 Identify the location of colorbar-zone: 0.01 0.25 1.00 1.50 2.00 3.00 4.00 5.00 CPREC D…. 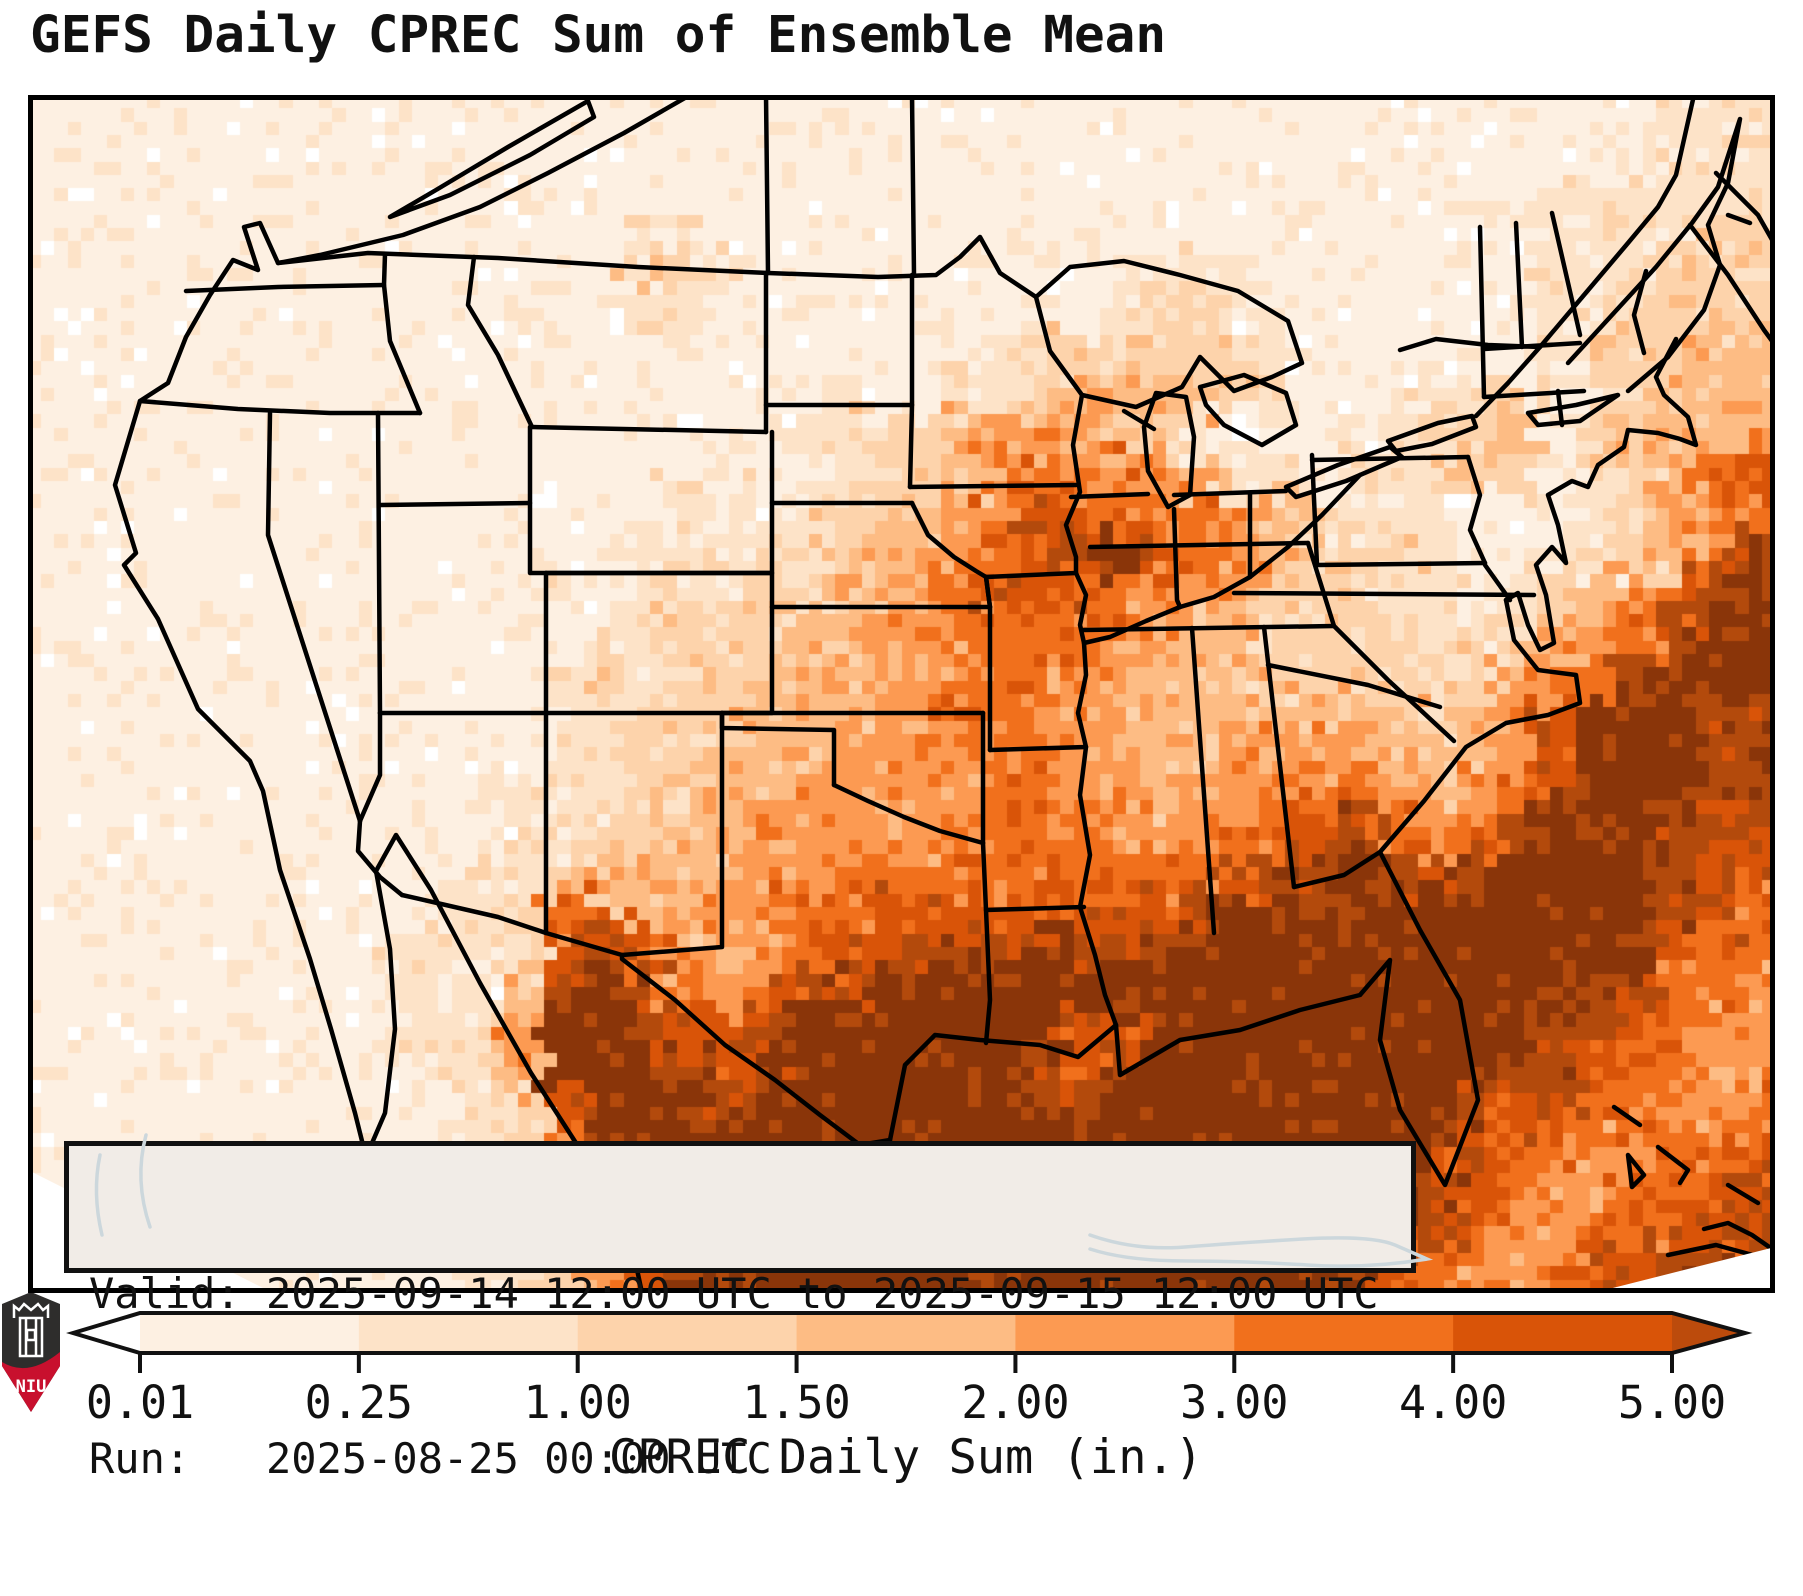
(901, 1395).